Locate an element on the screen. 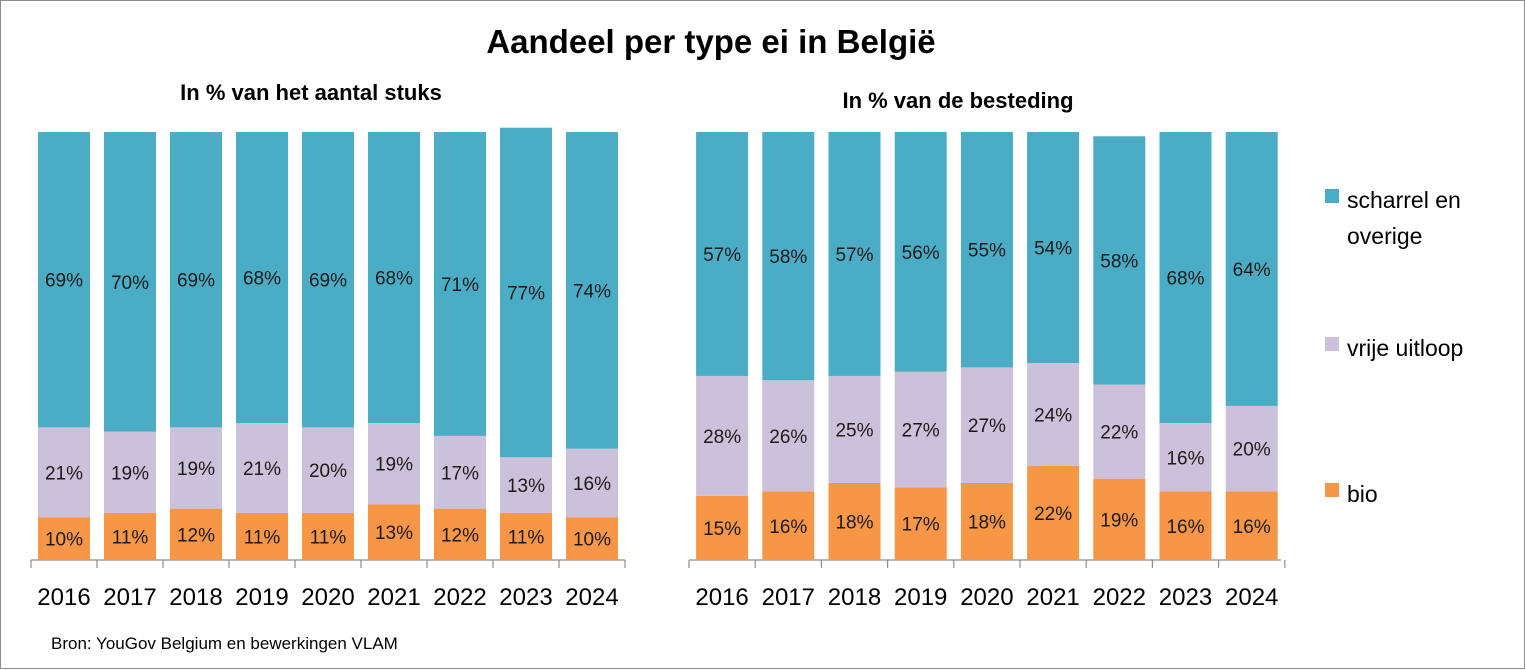 Image resolution: width=1525 pixels, height=670 pixels. data-label: 71% is located at coordinates (460, 285).